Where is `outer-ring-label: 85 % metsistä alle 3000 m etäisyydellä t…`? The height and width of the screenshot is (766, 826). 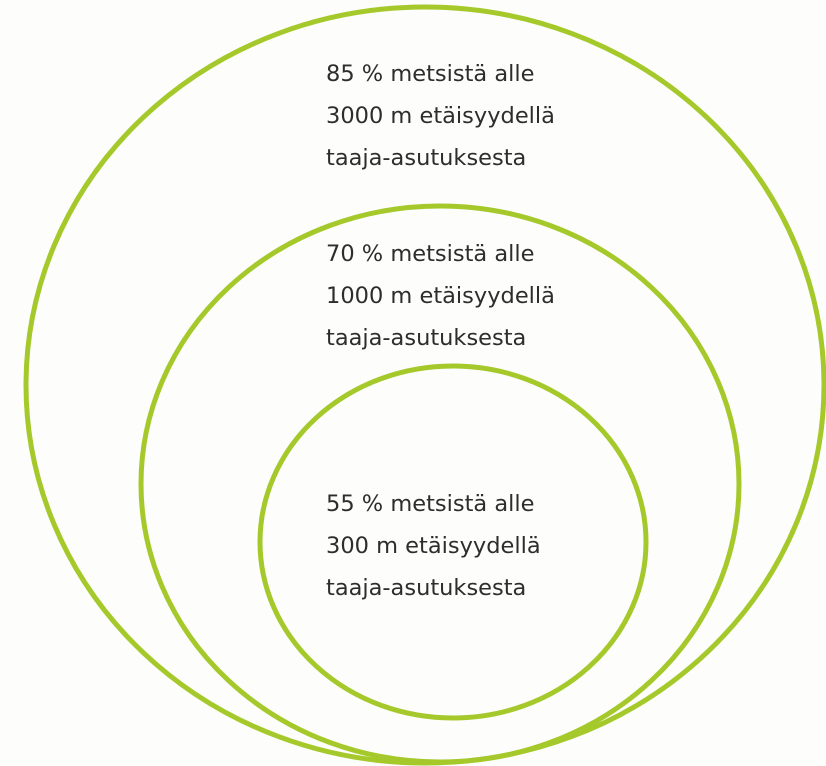
outer-ring-label: 85 % metsistä alle 3000 m etäisyydellä t… is located at coordinates (440, 116).